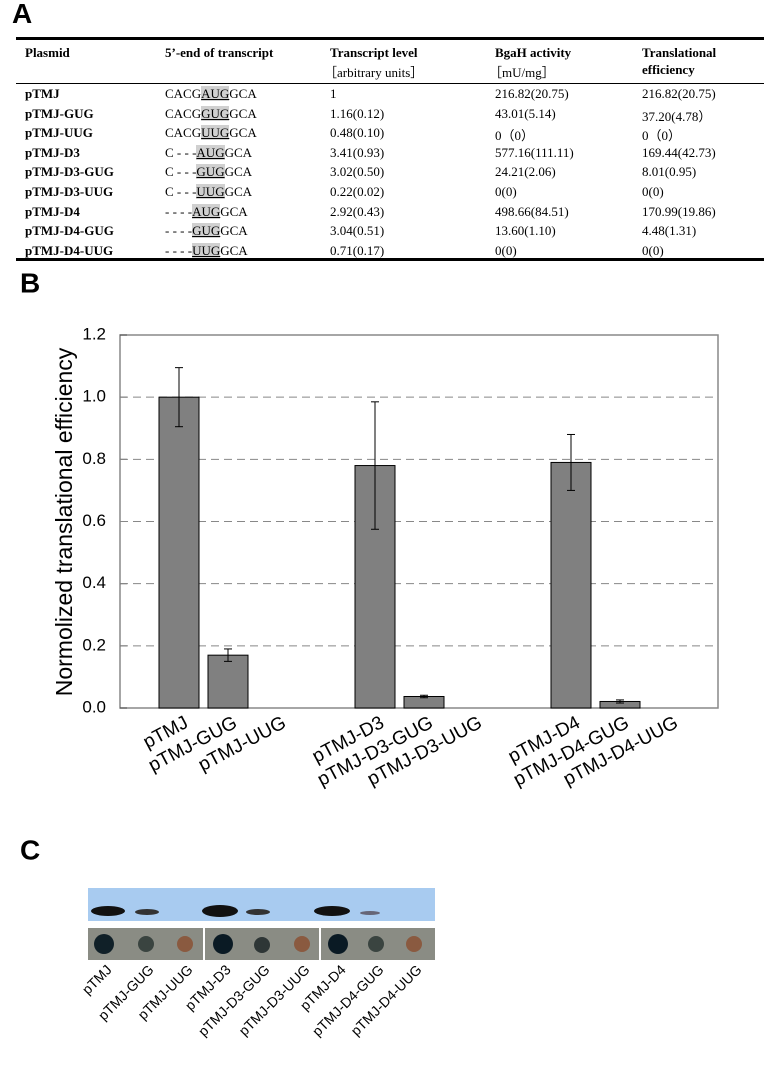 This screenshot has height=1067, width=767. I want to click on plasmid: pTMJ-D3, so click(52, 152).